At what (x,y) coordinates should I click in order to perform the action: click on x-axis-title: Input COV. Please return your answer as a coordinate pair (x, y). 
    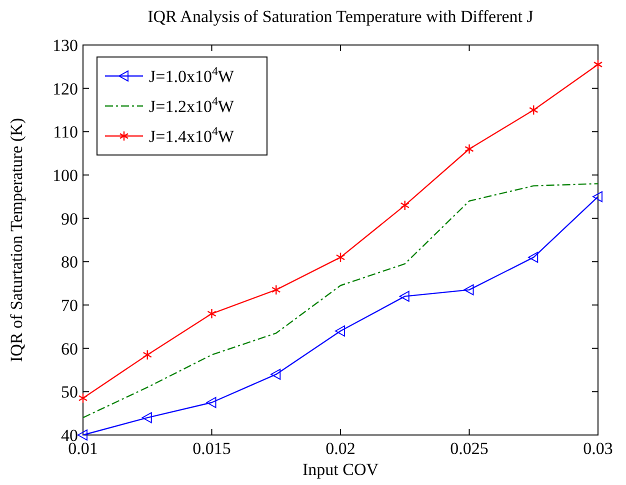
    Looking at the image, I should click on (341, 469).